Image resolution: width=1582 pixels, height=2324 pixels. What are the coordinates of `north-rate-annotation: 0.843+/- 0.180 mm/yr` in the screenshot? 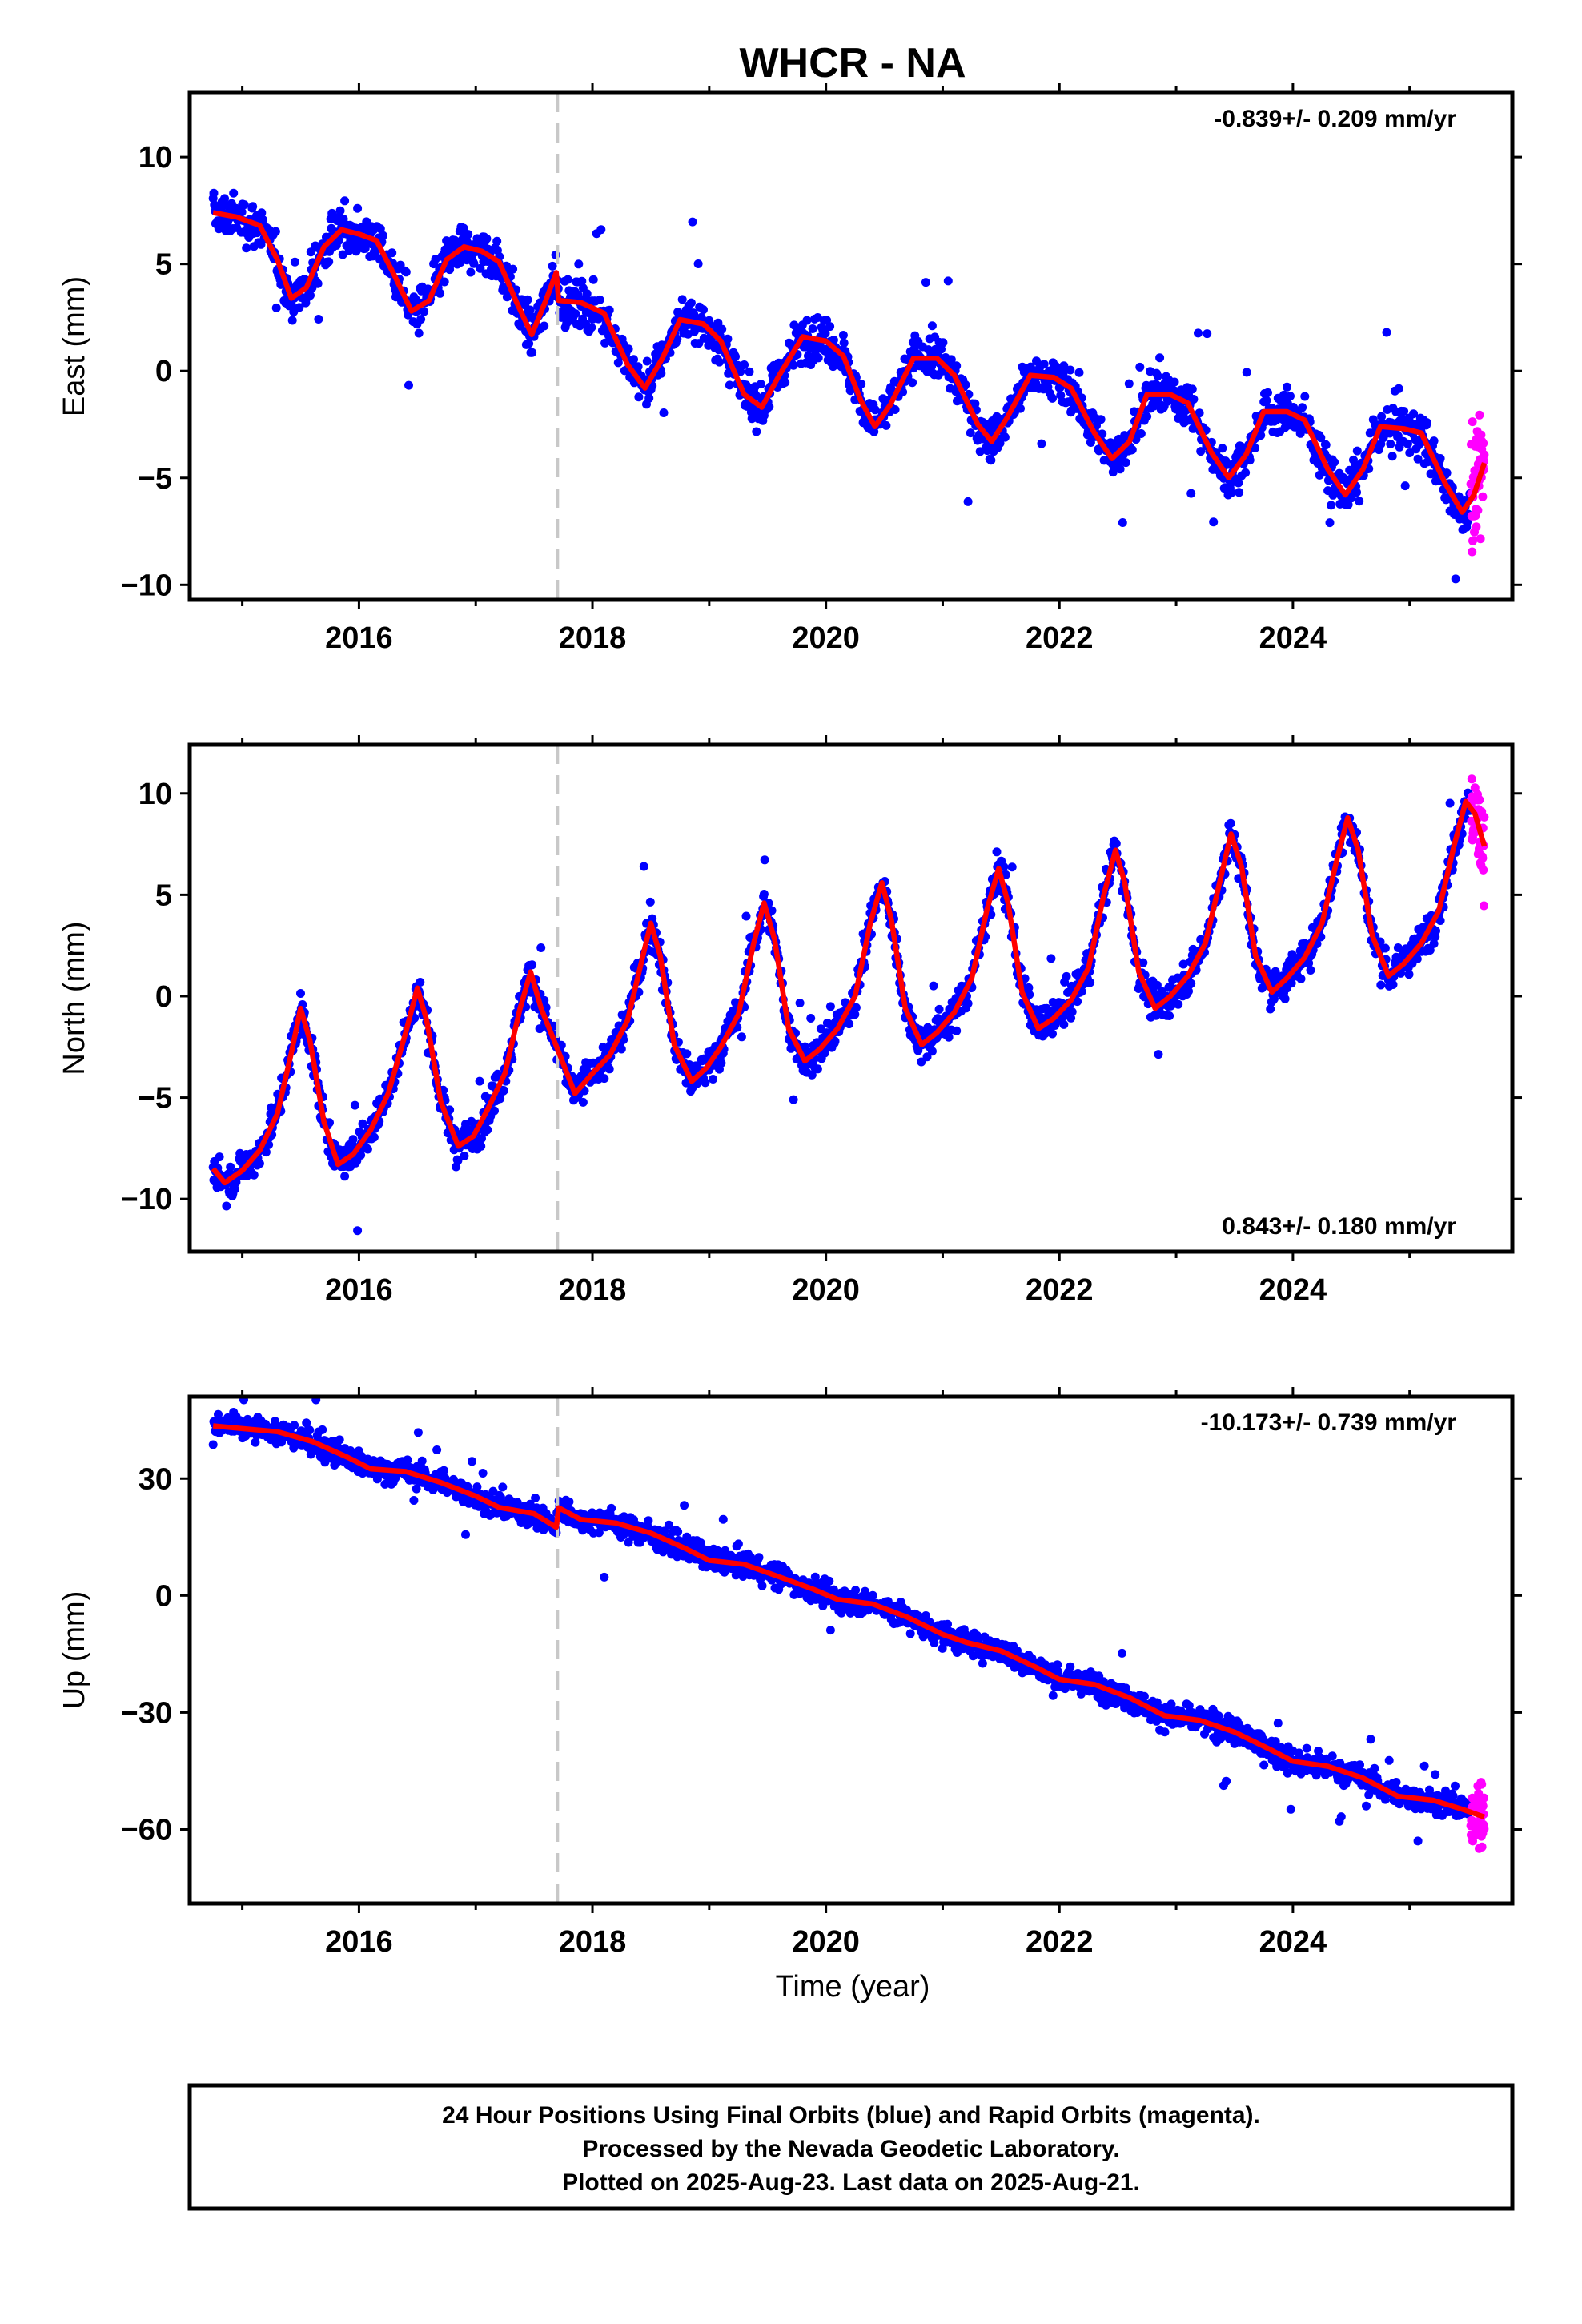 It's located at (1339, 1227).